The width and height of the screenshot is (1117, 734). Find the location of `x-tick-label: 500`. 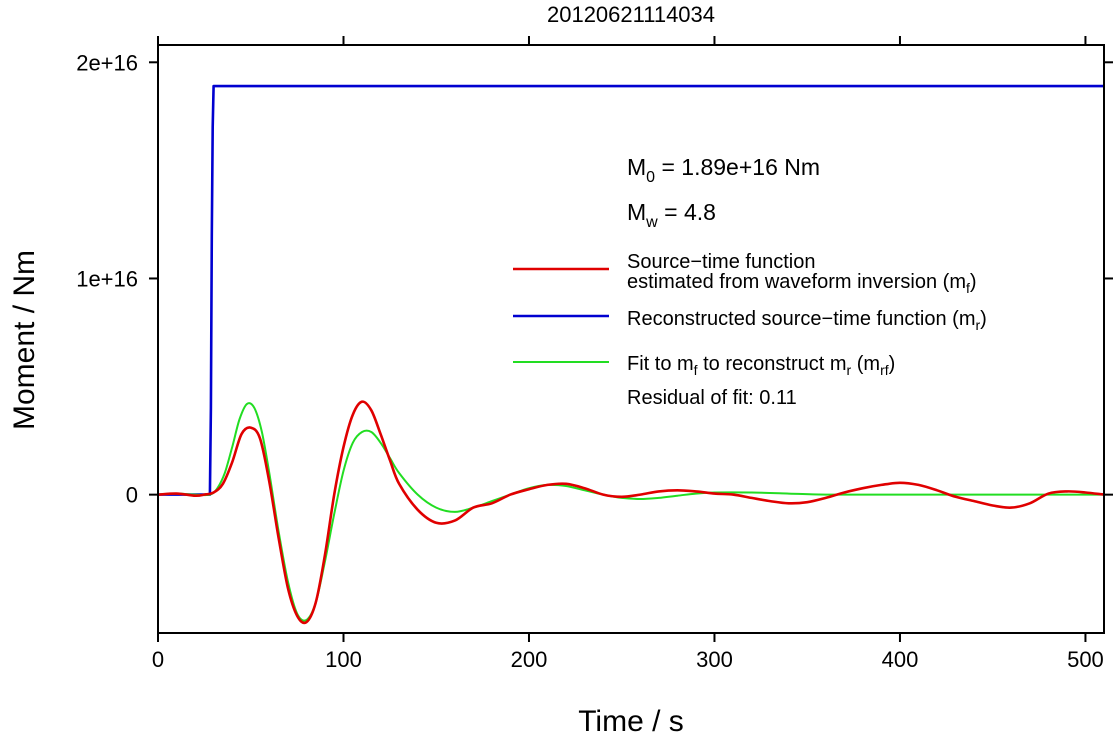

x-tick-label: 500 is located at coordinates (1085, 659).